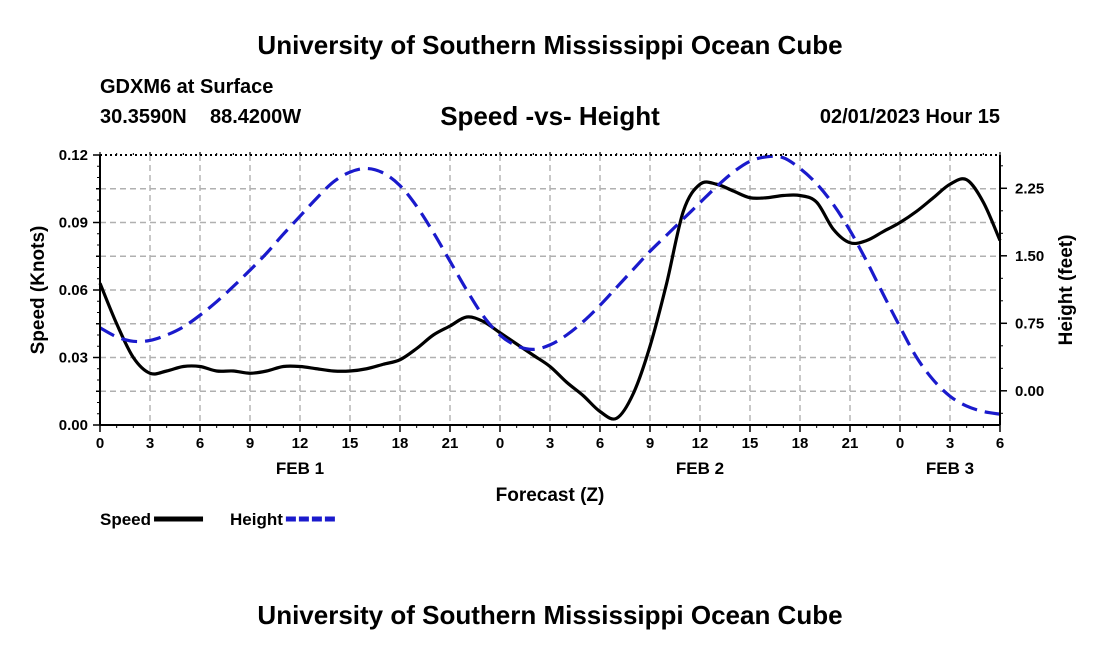 The width and height of the screenshot is (1100, 650). What do you see at coordinates (300, 468) in the screenshot?
I see `date-label: FEB 1` at bounding box center [300, 468].